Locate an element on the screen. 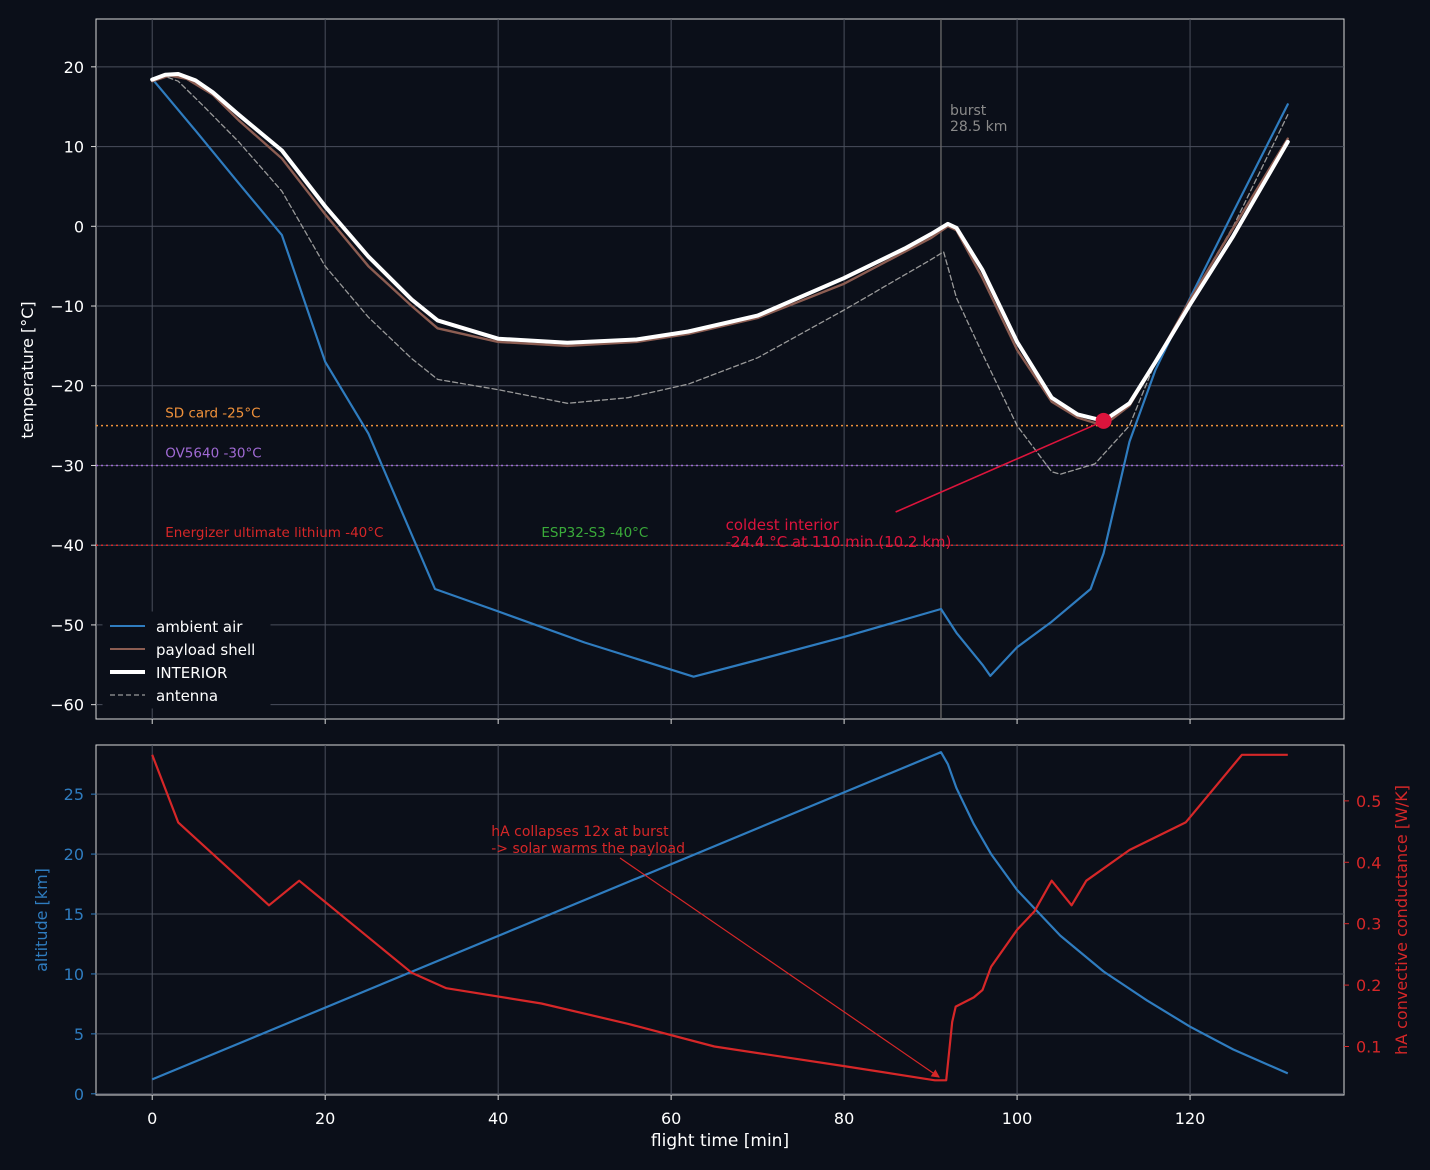  top-y-tick-label: 20 is located at coordinates (74, 67).